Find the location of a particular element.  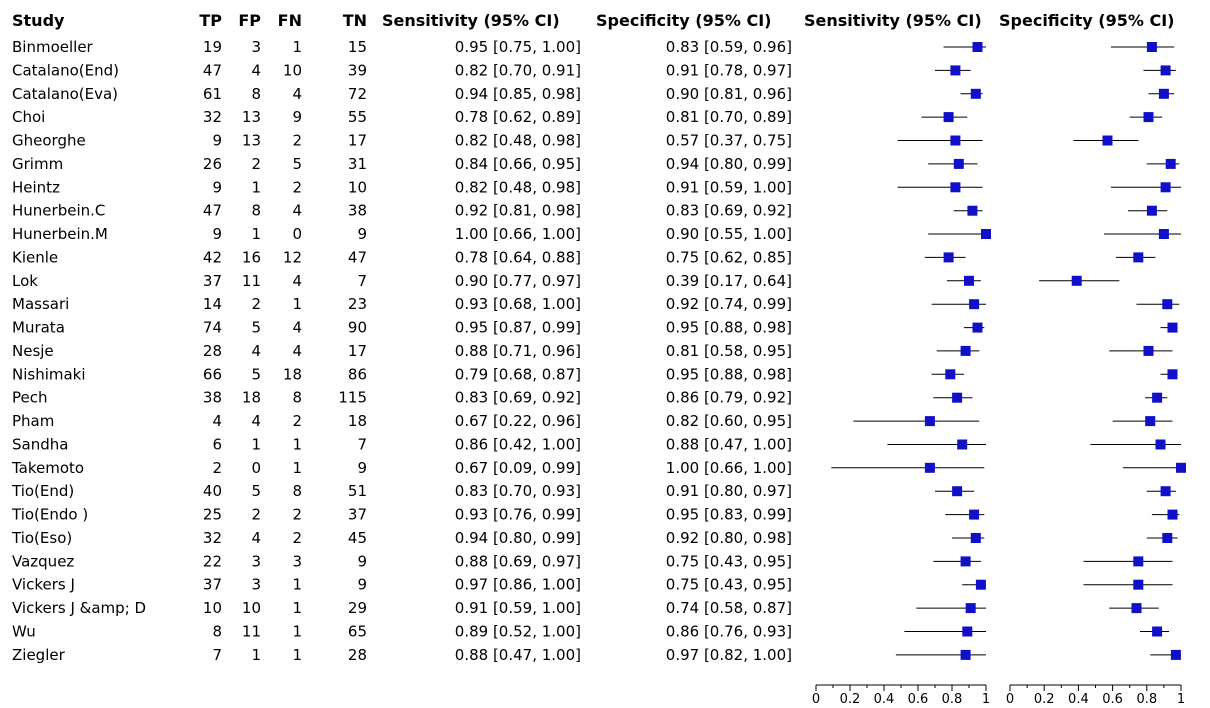

specificity-ci-text: 0.75 [0.43, 0.95] is located at coordinates (729, 561).